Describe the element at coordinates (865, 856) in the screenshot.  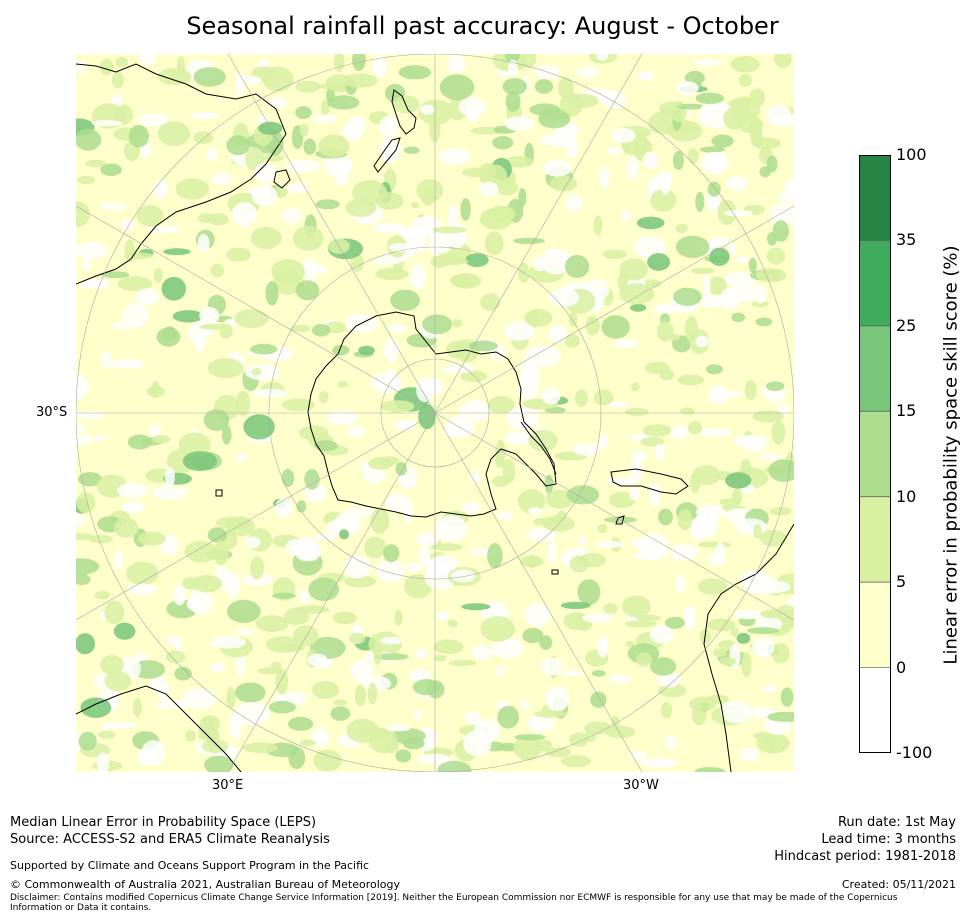
I see `hindcast-period: Hindcast period: 1981-2018` at that location.